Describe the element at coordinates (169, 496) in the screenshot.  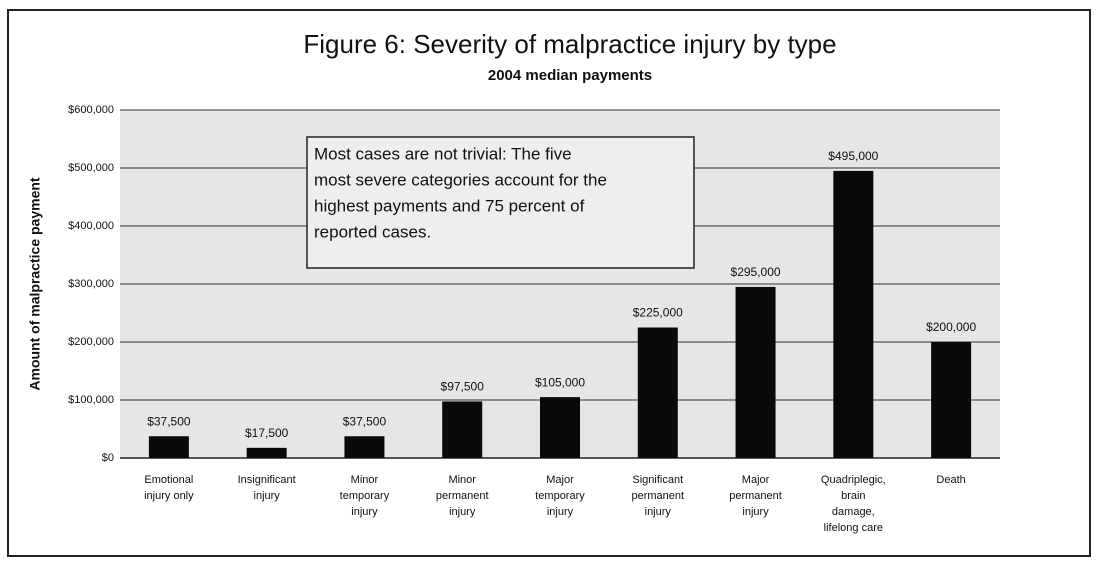
I see `x-tick-label: injury only` at that location.